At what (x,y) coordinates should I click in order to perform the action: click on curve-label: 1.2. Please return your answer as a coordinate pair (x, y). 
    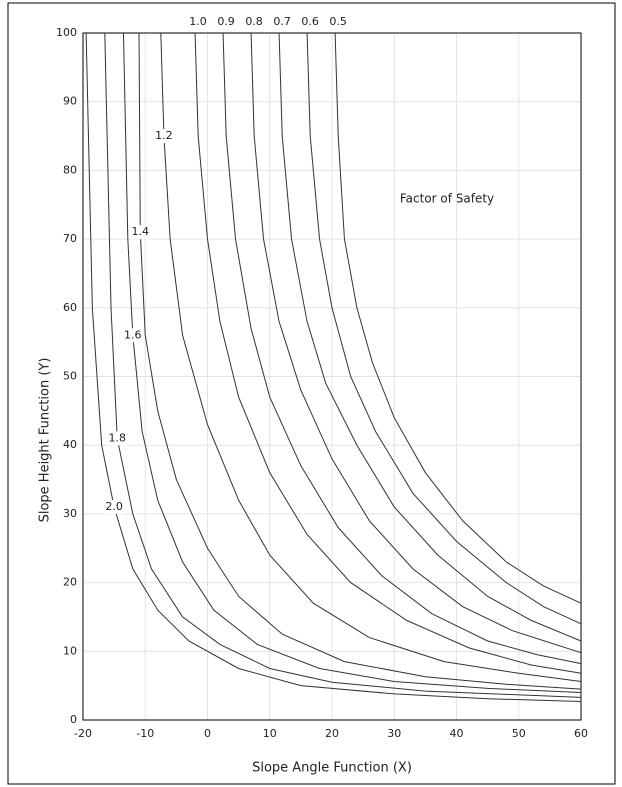
    Looking at the image, I should click on (164, 135).